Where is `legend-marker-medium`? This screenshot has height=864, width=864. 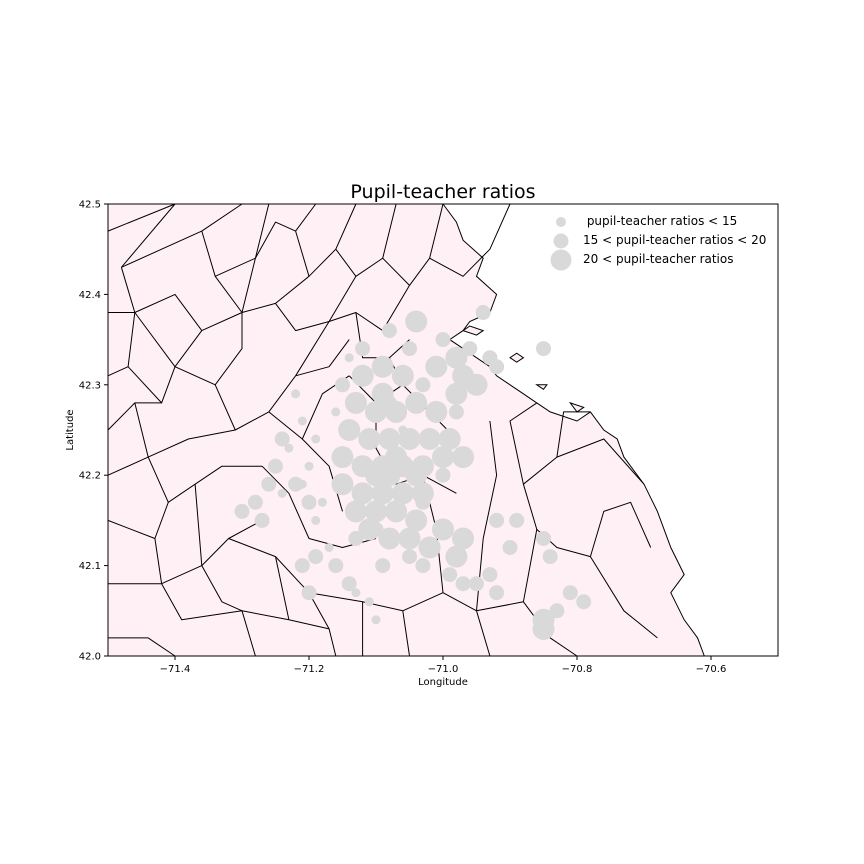 legend-marker-medium is located at coordinates (561, 241).